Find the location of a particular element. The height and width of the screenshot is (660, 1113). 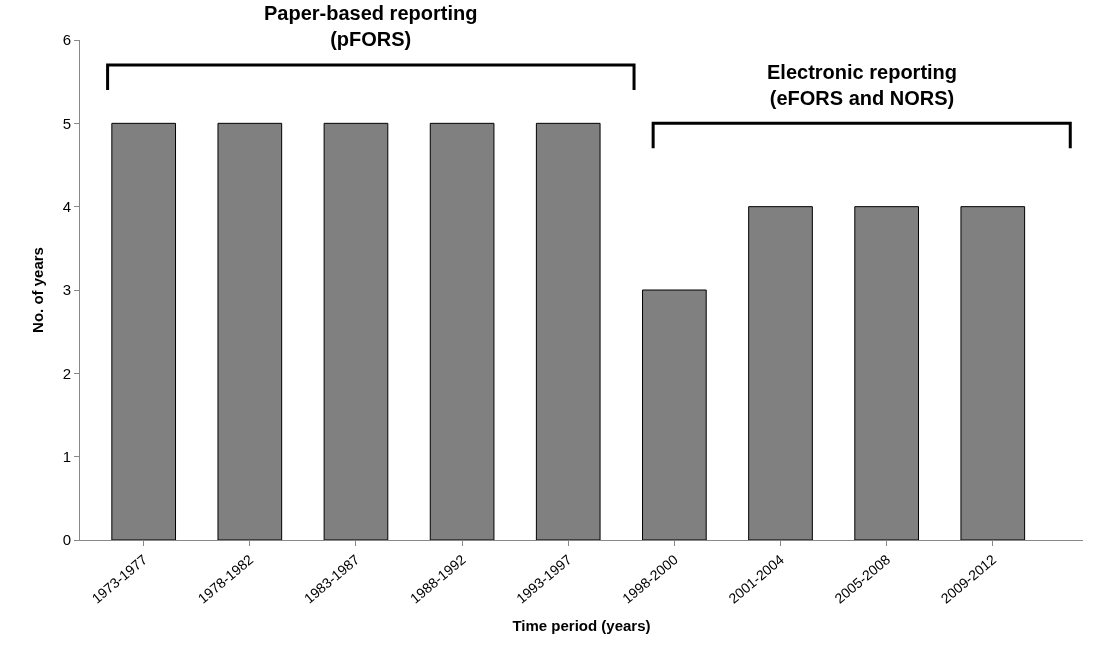

y-tick-label: 4 is located at coordinates (66, 206).